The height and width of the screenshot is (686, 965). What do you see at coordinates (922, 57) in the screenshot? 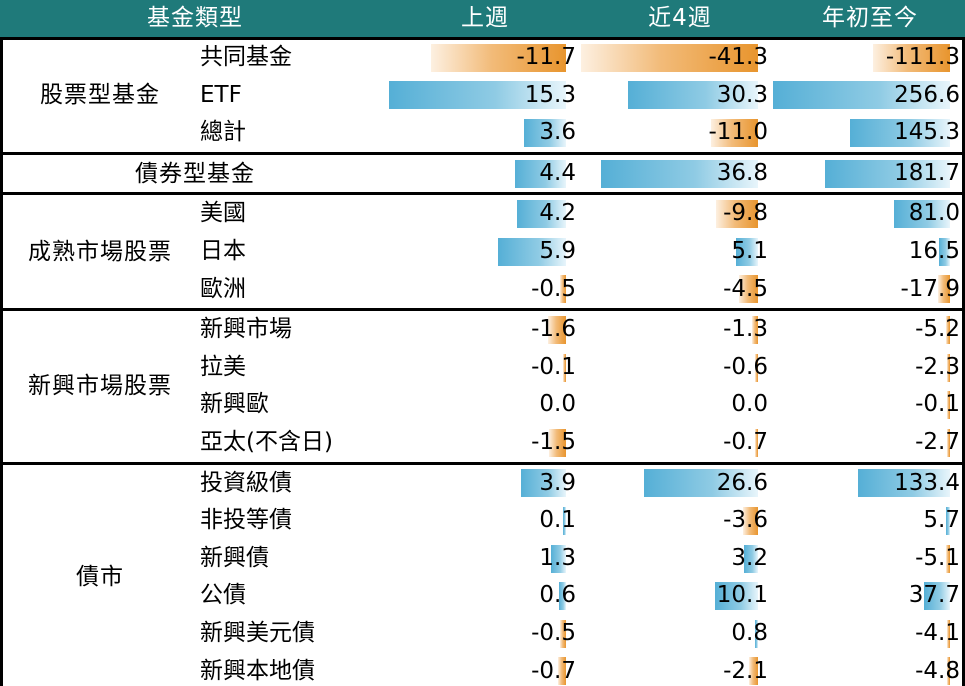
I see `value-label: -111.3` at bounding box center [922, 57].